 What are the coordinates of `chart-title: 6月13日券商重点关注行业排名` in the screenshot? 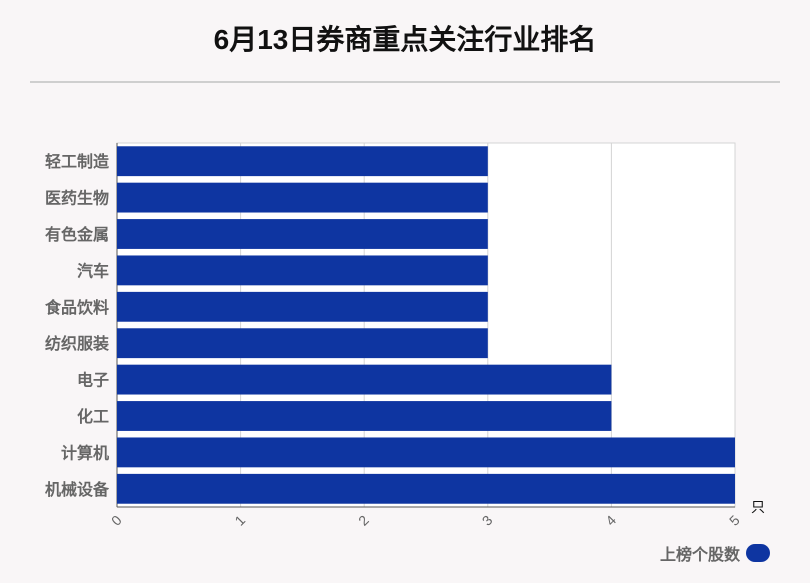 It's located at (405, 39).